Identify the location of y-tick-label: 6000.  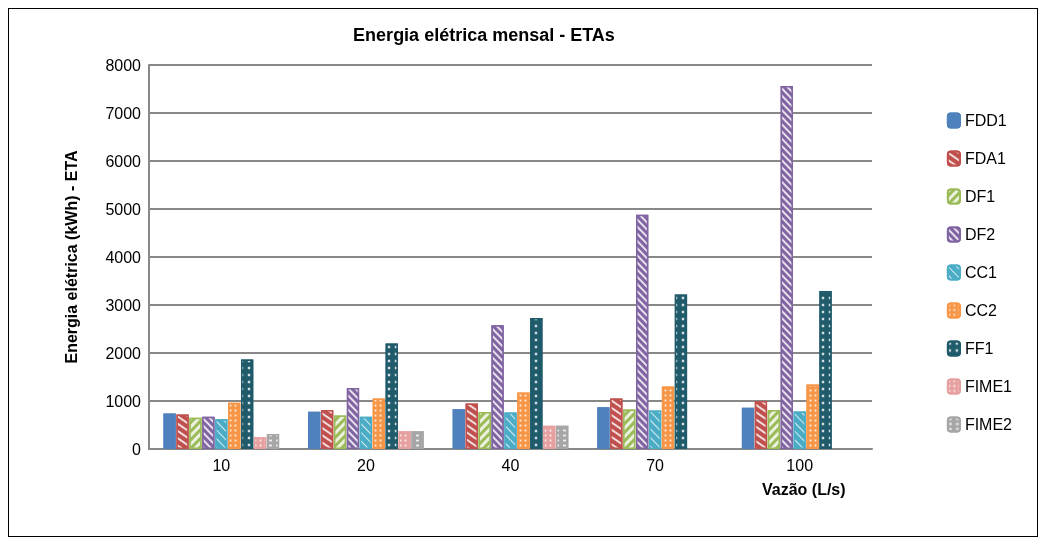
(123, 161).